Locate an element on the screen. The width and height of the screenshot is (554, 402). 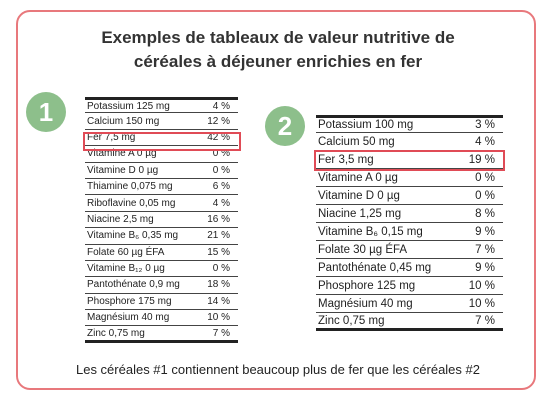
nutrient-name: Vitamine B₆ 0,15 mg is located at coordinates (370, 231).